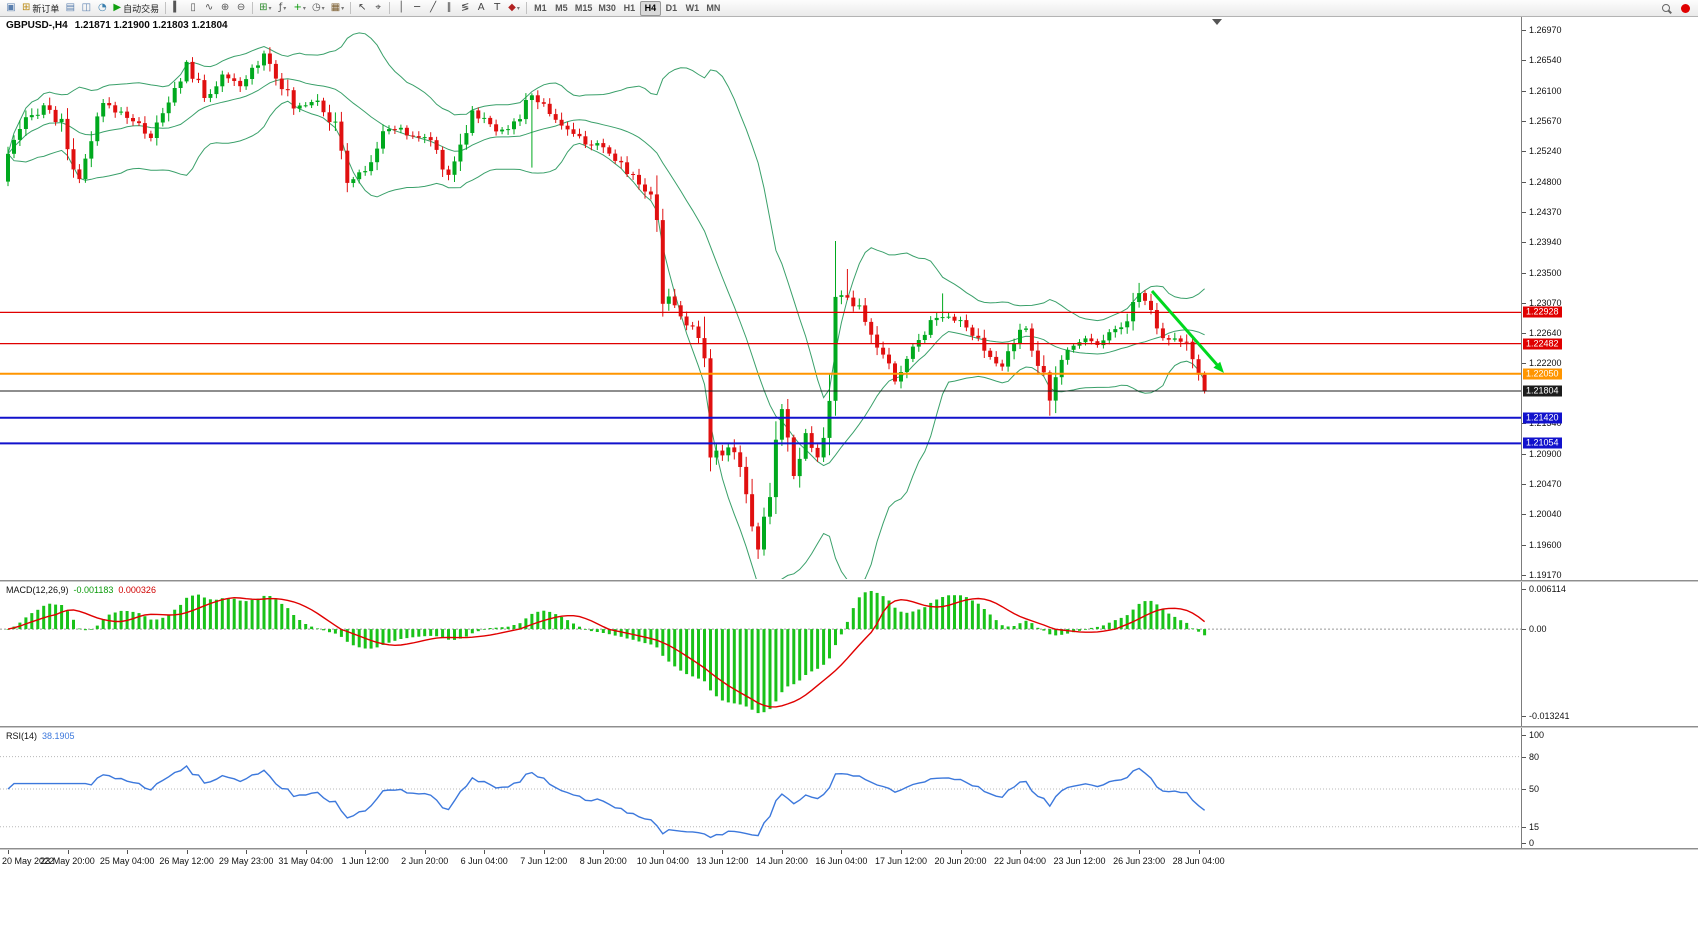 This screenshot has width=1698, height=946. Describe the element at coordinates (318, 8) in the screenshot. I see `periods-icon: ◷ ▾` at that location.